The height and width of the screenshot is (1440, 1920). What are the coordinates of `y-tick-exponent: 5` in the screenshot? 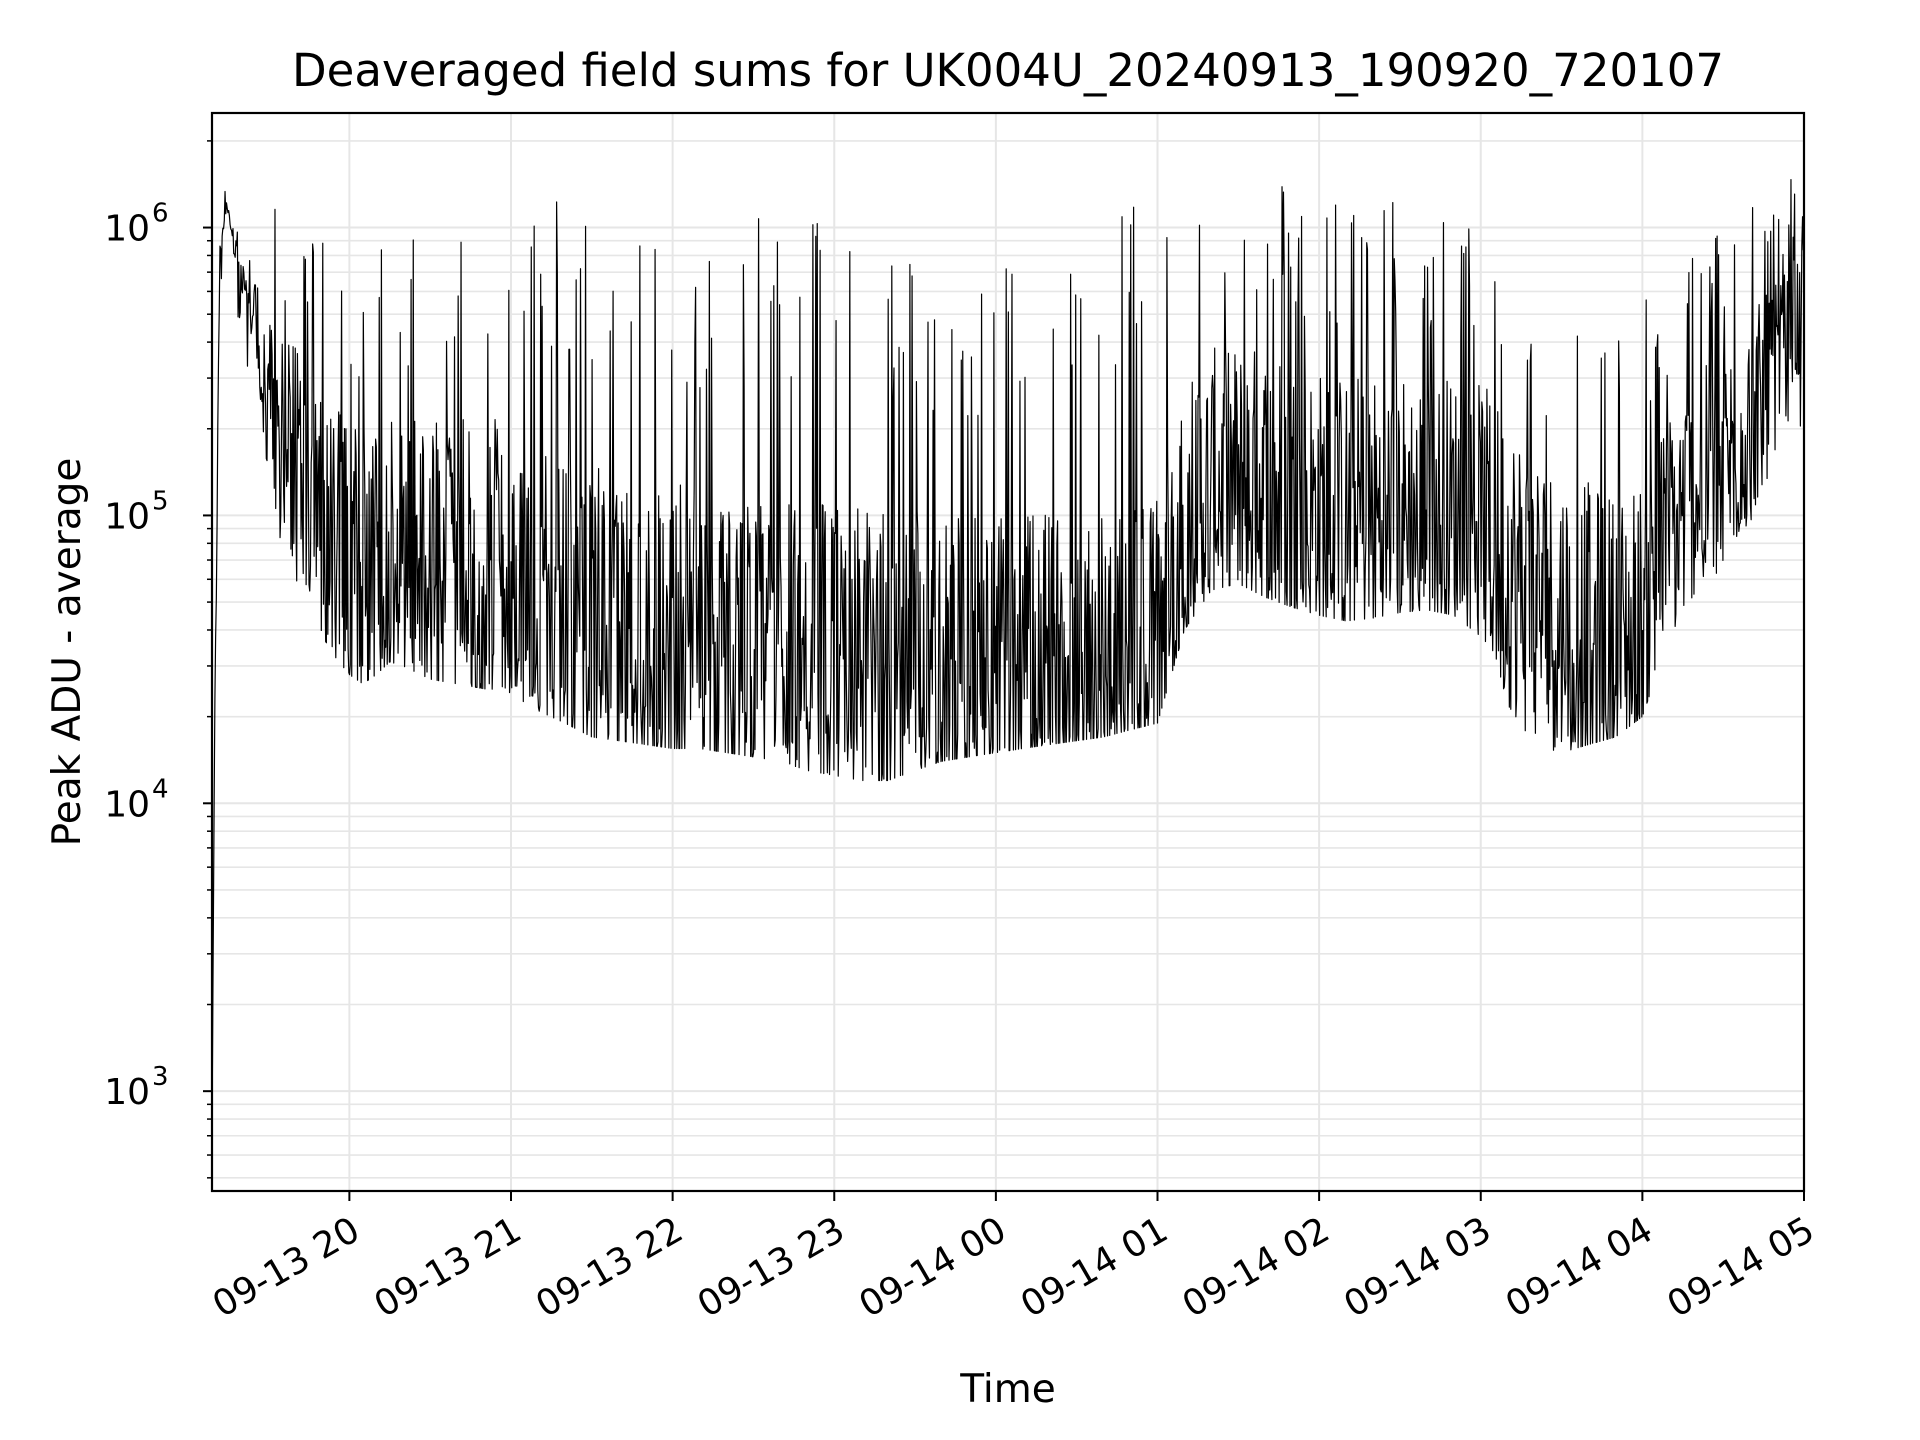 It's located at (160, 501).